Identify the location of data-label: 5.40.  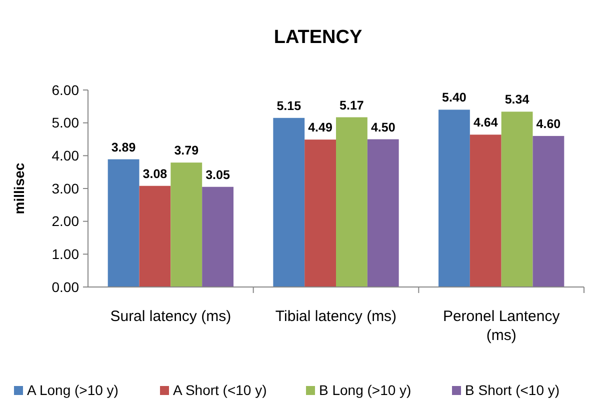
(454, 97).